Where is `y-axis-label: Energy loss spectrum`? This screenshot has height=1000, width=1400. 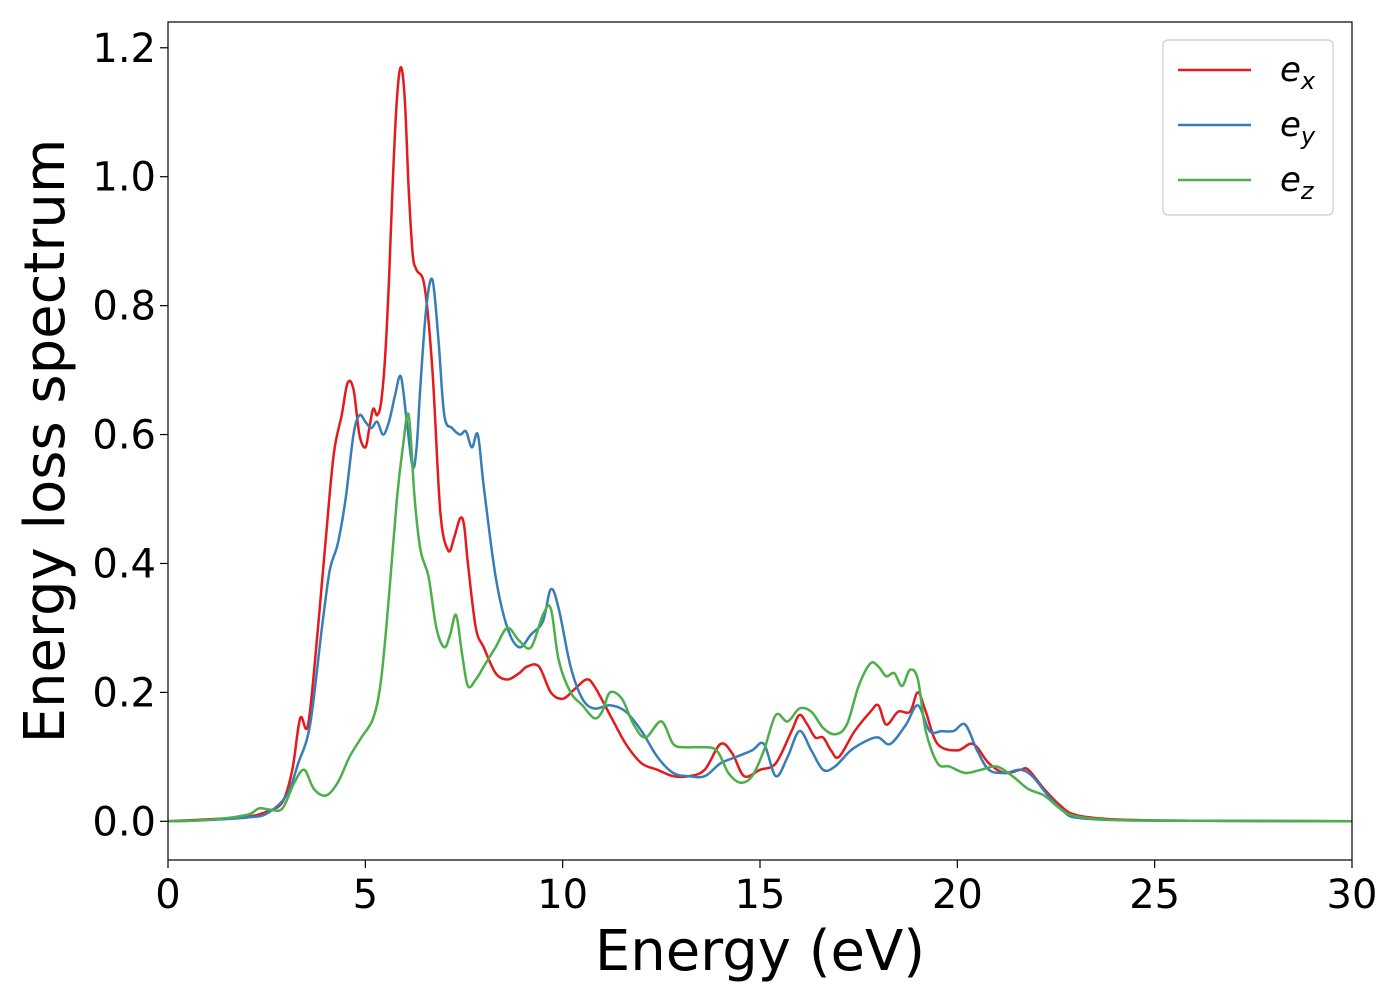 y-axis-label: Energy loss spectrum is located at coordinates (45, 441).